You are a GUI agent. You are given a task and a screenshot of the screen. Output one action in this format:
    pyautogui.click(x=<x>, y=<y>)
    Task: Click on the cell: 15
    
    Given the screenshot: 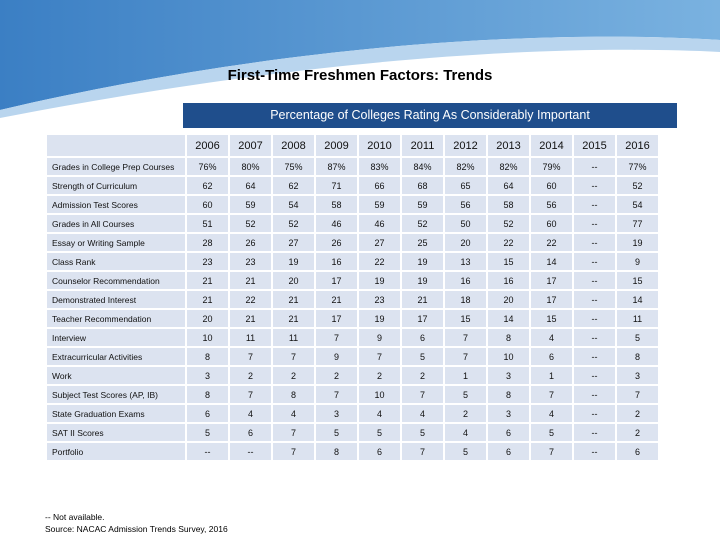 What is the action you would take?
    pyautogui.click(x=465, y=318)
    